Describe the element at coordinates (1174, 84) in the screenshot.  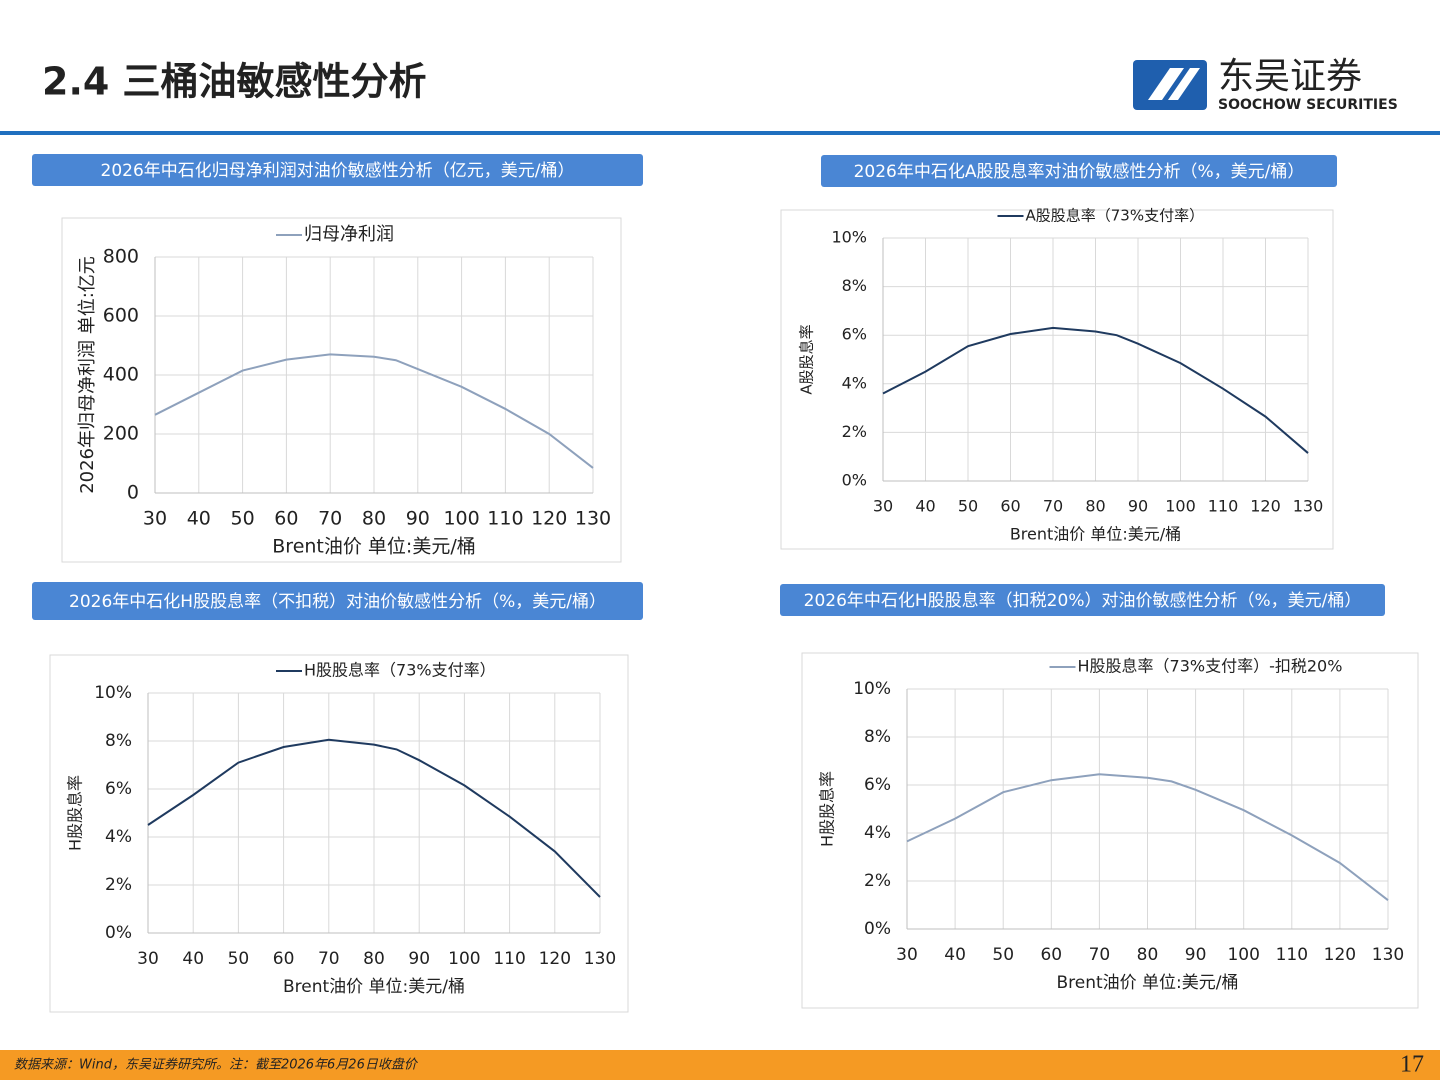
I see `logo-mark` at that location.